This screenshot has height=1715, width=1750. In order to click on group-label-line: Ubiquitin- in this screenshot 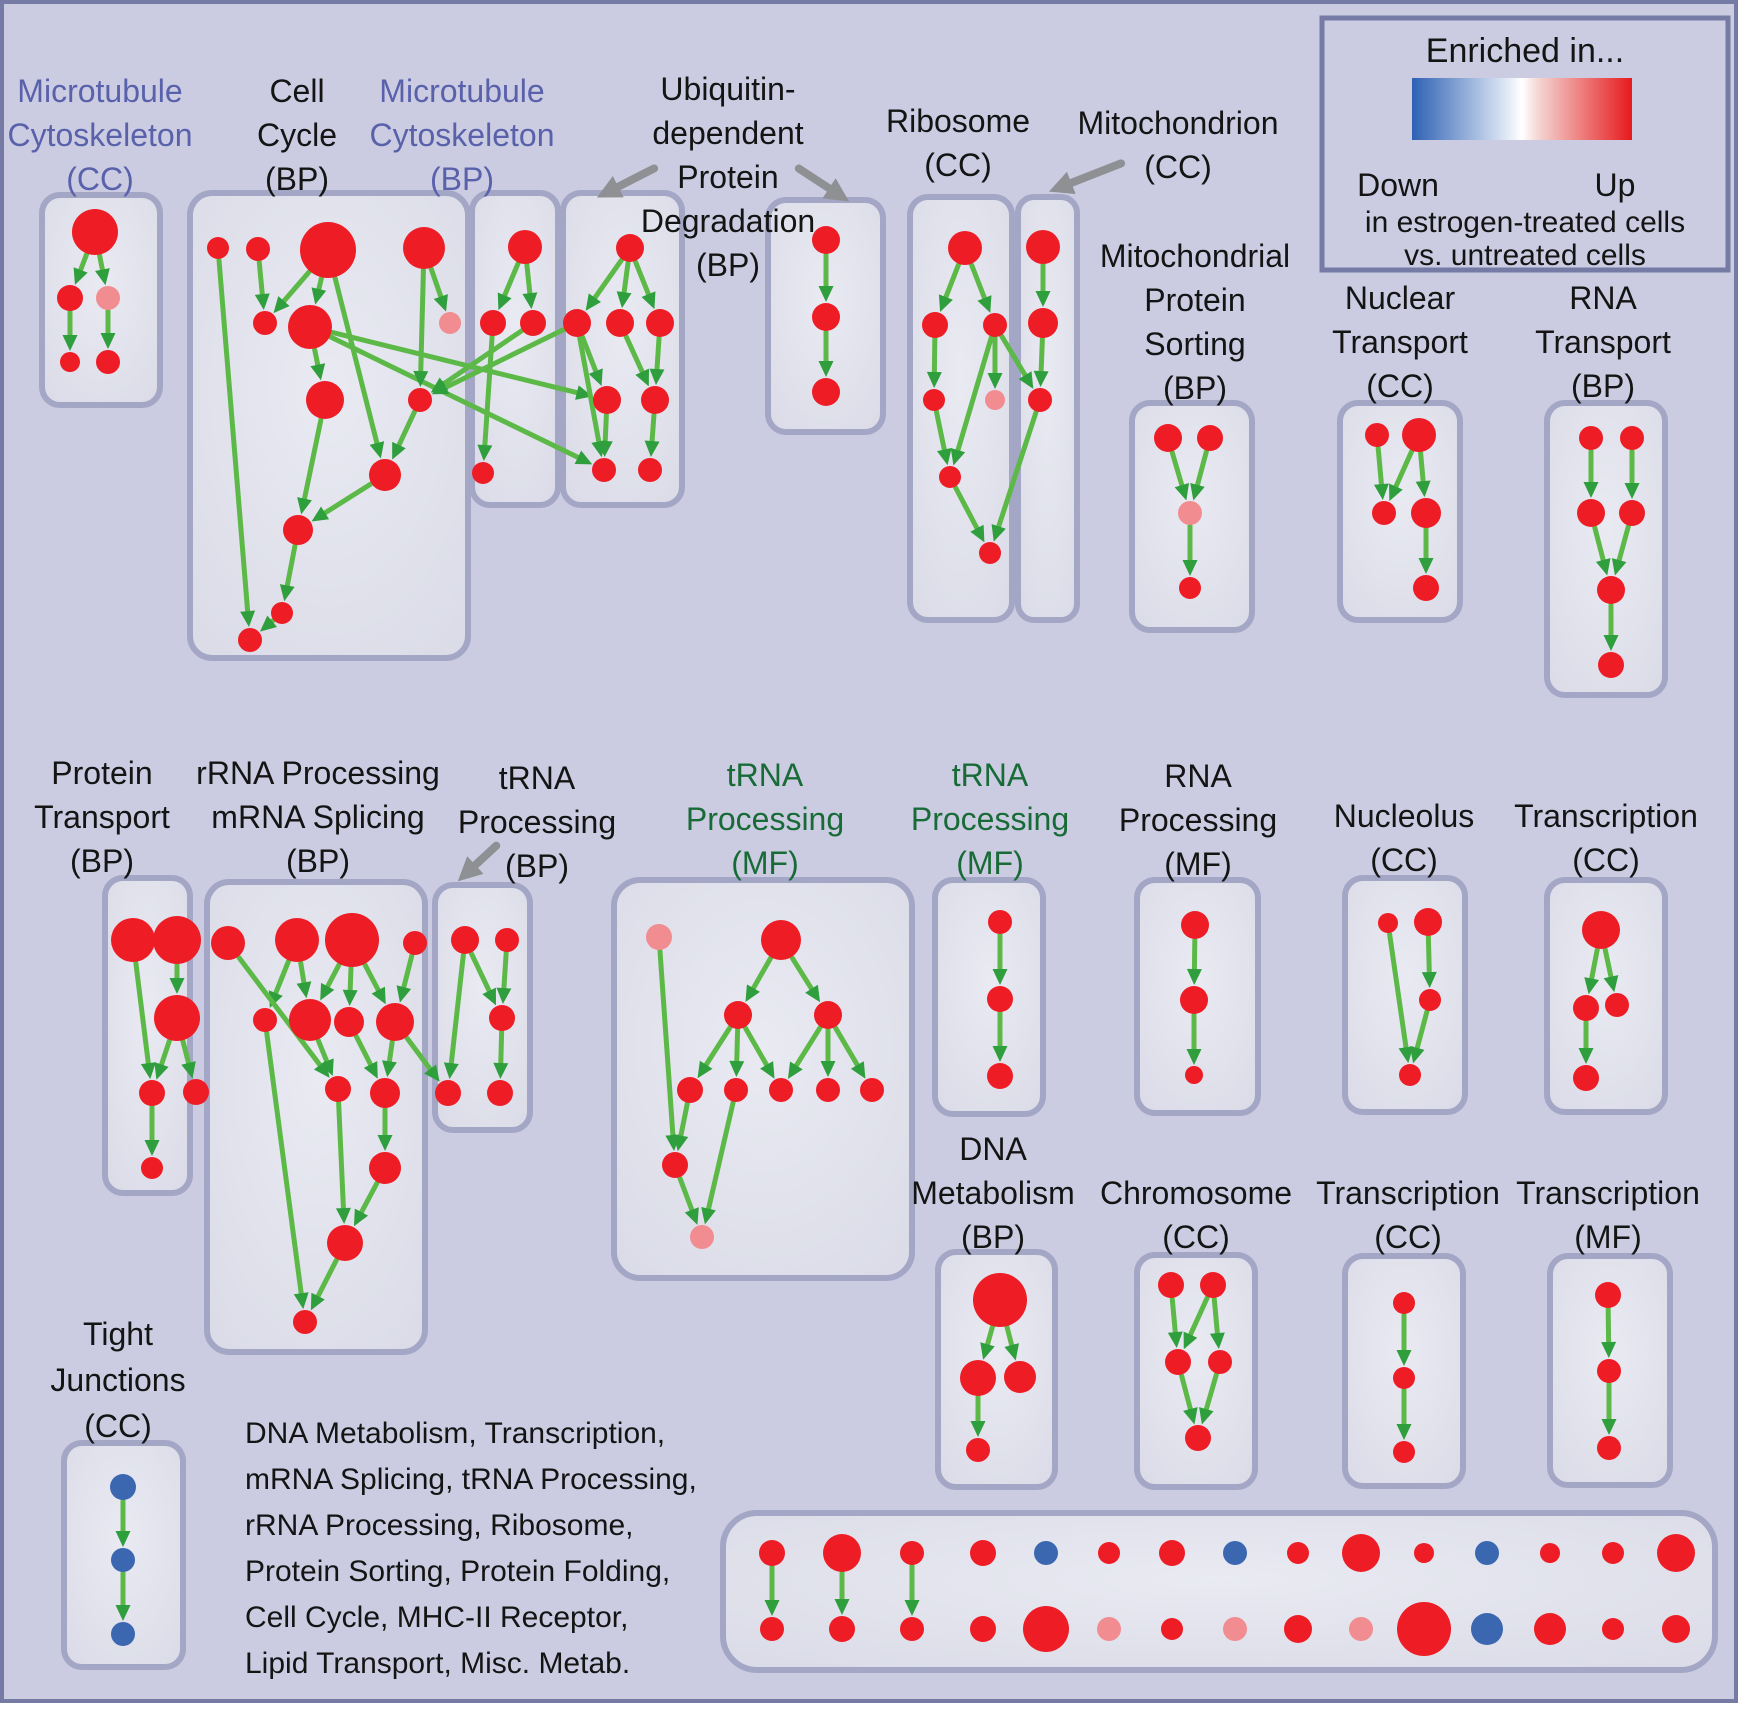, I will do `click(727, 89)`.